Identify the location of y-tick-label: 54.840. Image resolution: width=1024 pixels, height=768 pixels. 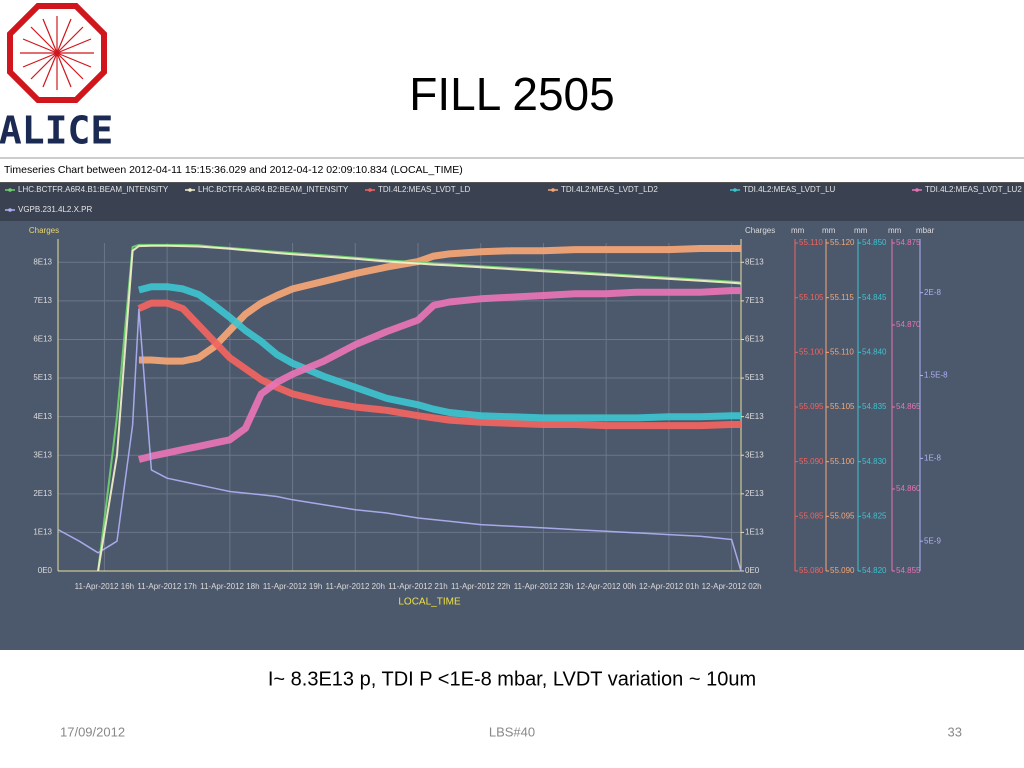
(874, 351).